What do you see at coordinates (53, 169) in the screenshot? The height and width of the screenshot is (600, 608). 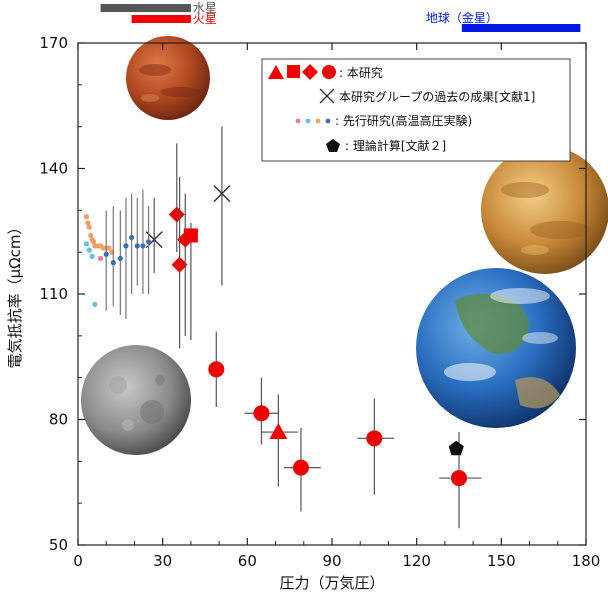 I see `y-tick-label: 140` at bounding box center [53, 169].